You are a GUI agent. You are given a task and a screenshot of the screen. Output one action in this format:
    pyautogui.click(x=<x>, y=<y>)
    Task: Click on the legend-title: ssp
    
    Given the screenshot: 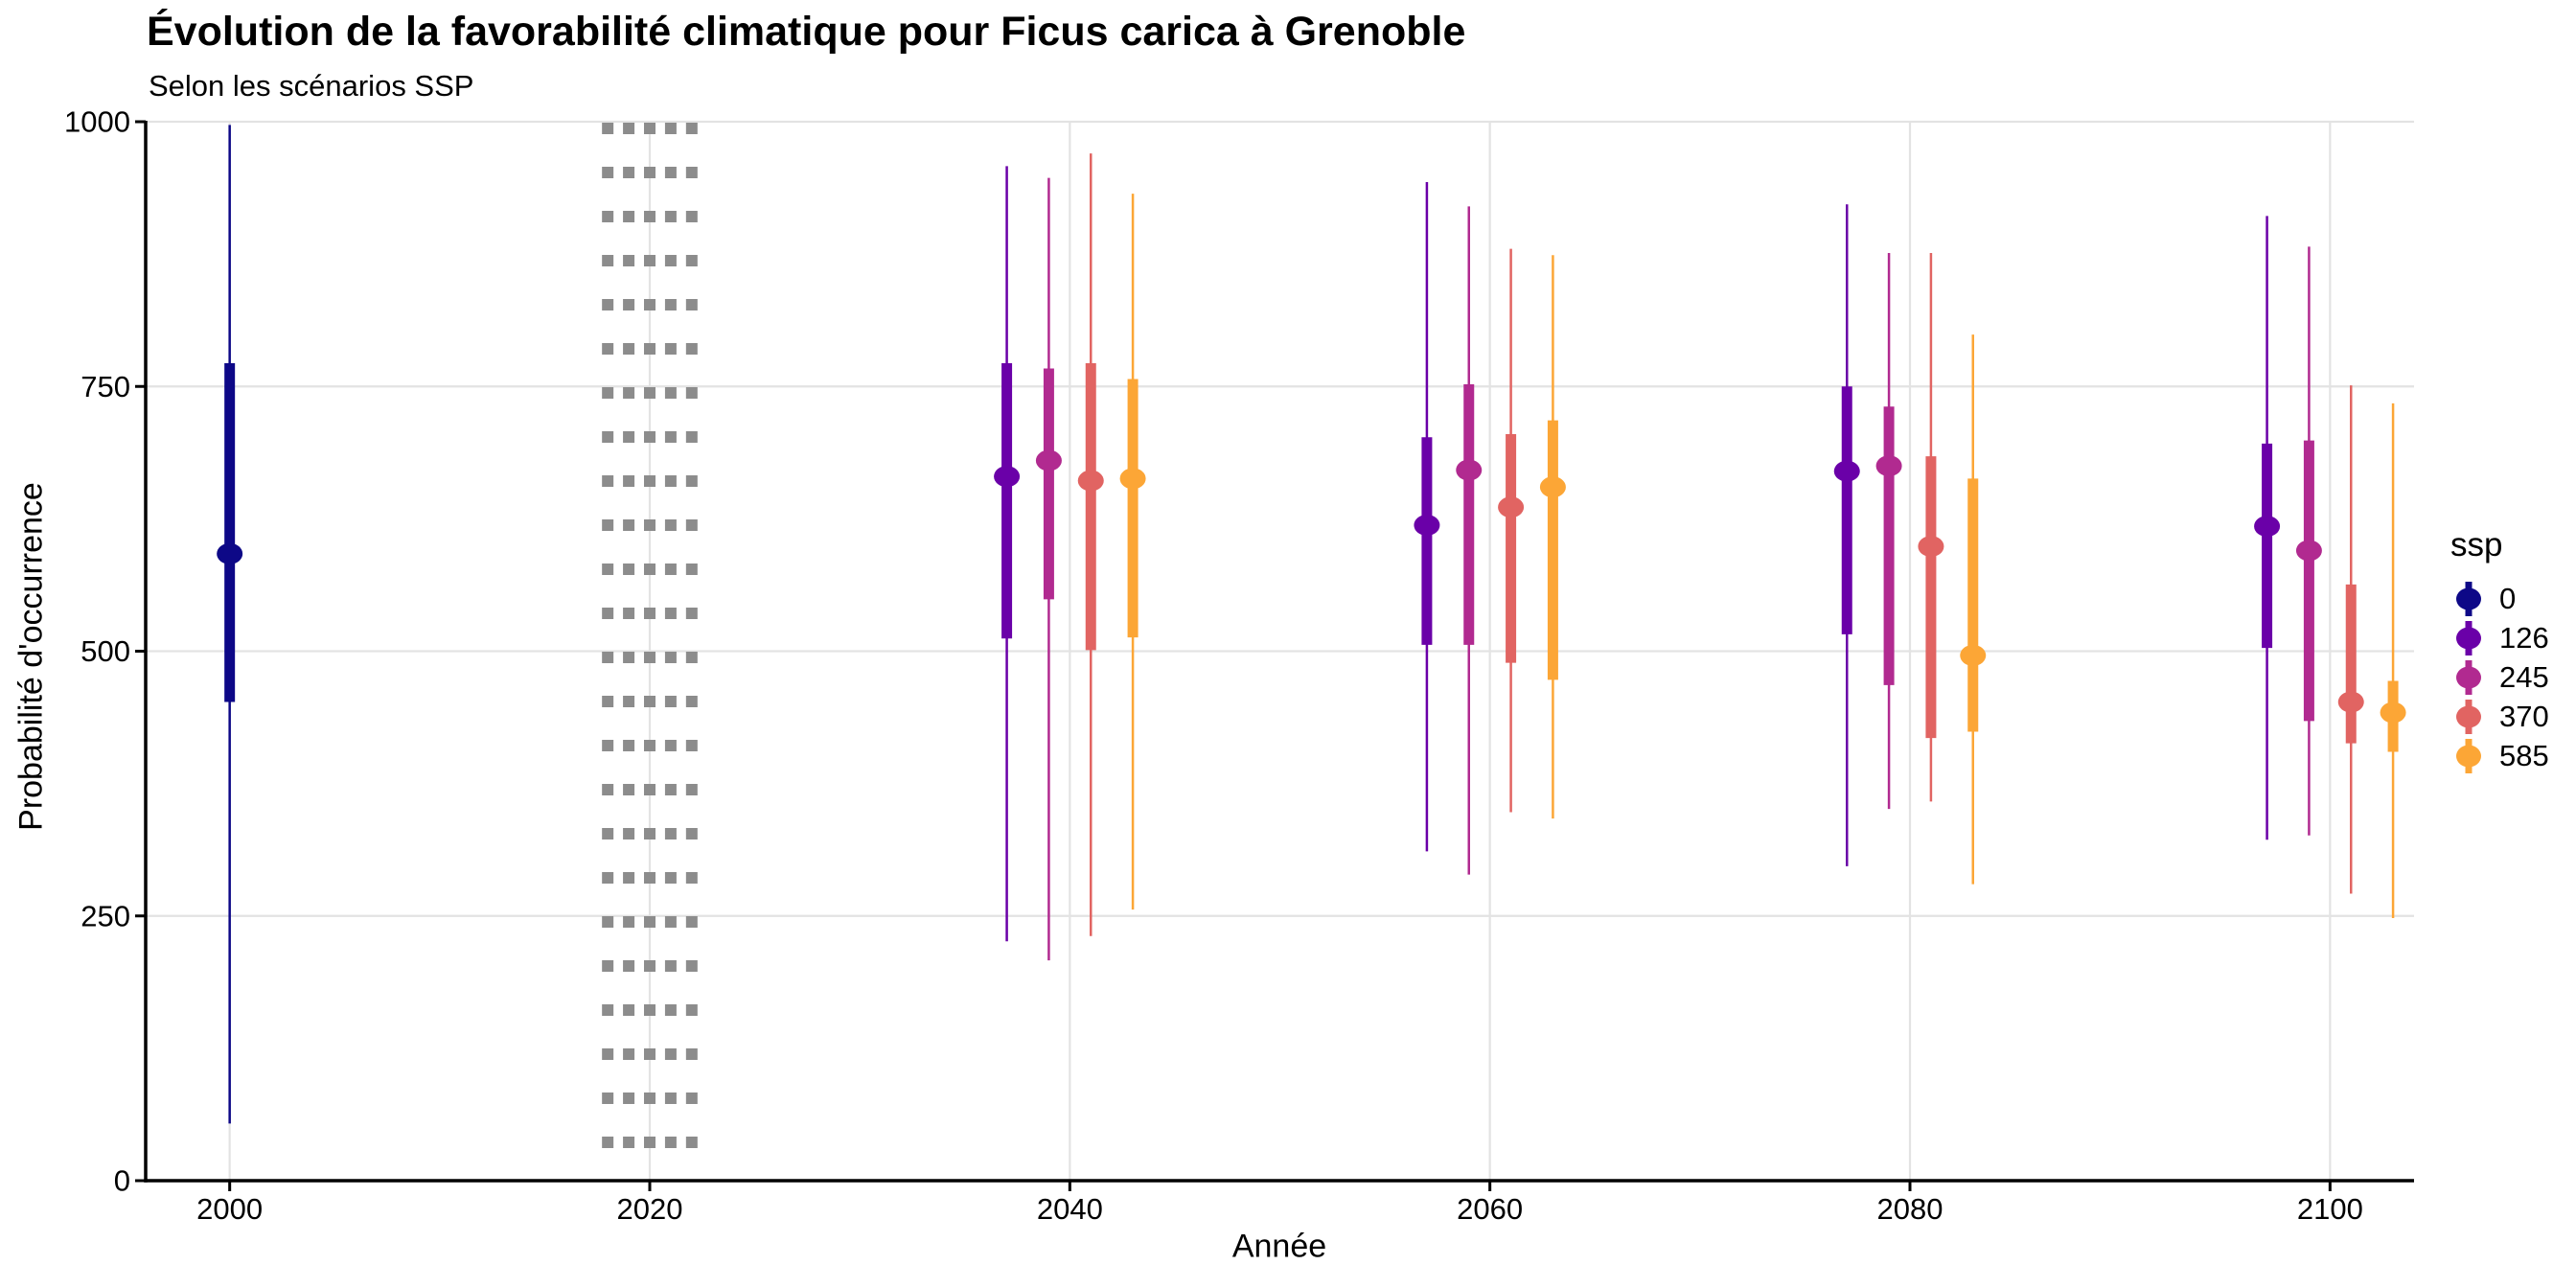 What is the action you would take?
    pyautogui.click(x=2476, y=545)
    